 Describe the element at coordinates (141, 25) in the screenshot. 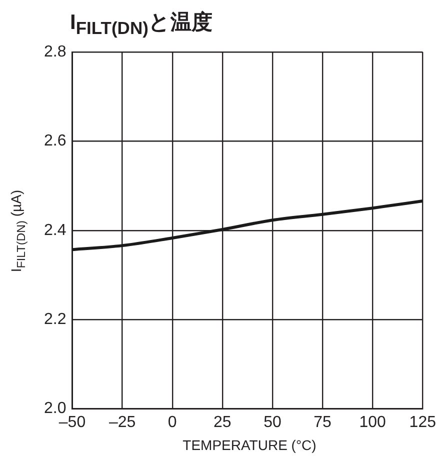

I see `chart-title: I$_{FILT(DN)}$と温度` at that location.